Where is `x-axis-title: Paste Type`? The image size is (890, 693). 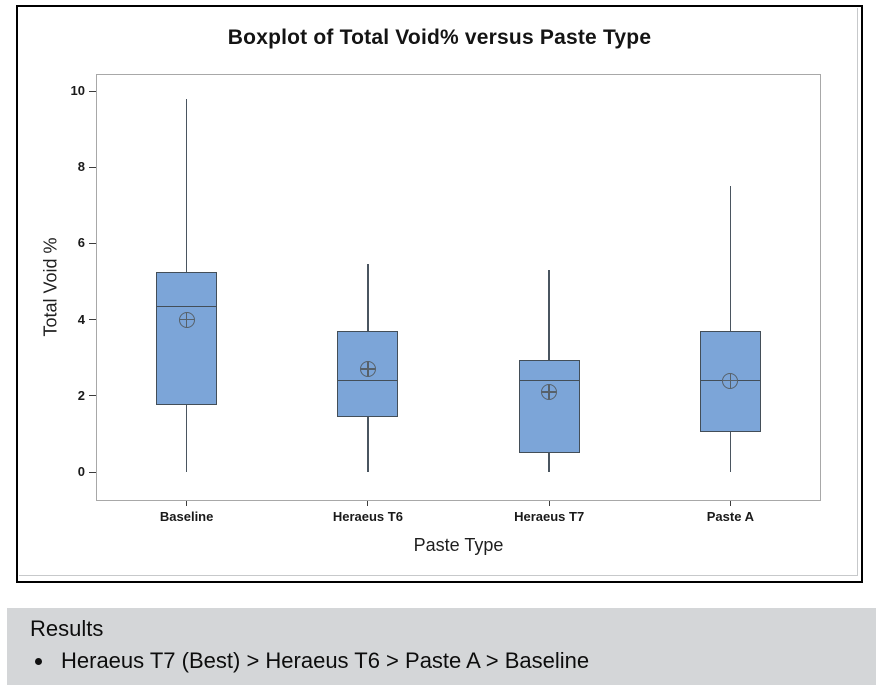
x-axis-title: Paste Type is located at coordinates (458, 545).